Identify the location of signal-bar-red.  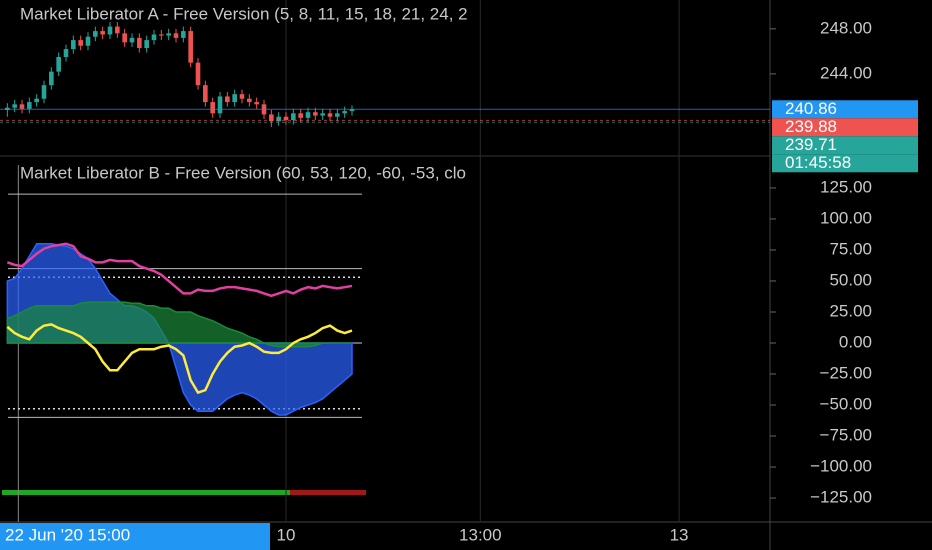
(328, 492).